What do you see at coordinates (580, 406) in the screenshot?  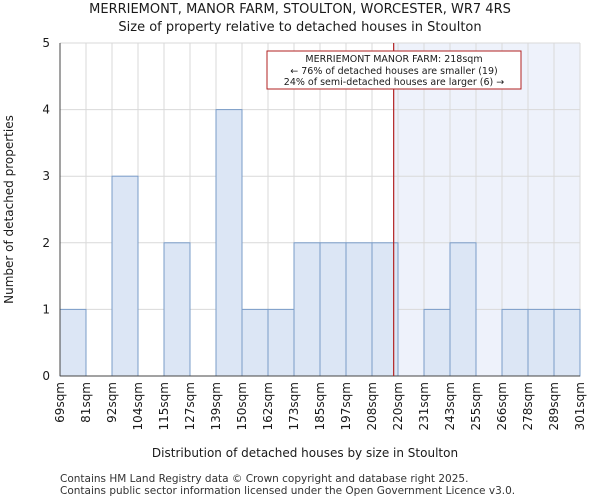 I see `x-tick-label: 301sqm` at bounding box center [580, 406].